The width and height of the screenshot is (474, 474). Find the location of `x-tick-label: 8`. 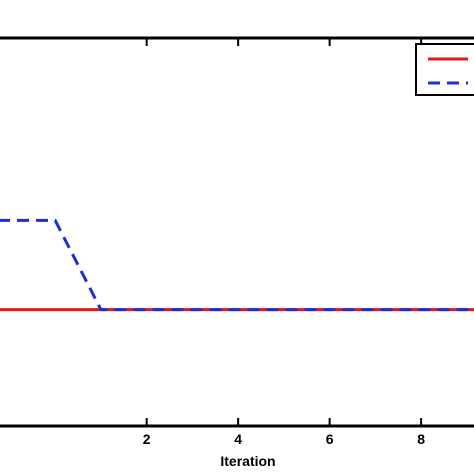

x-tick-label: 8 is located at coordinates (421, 439).